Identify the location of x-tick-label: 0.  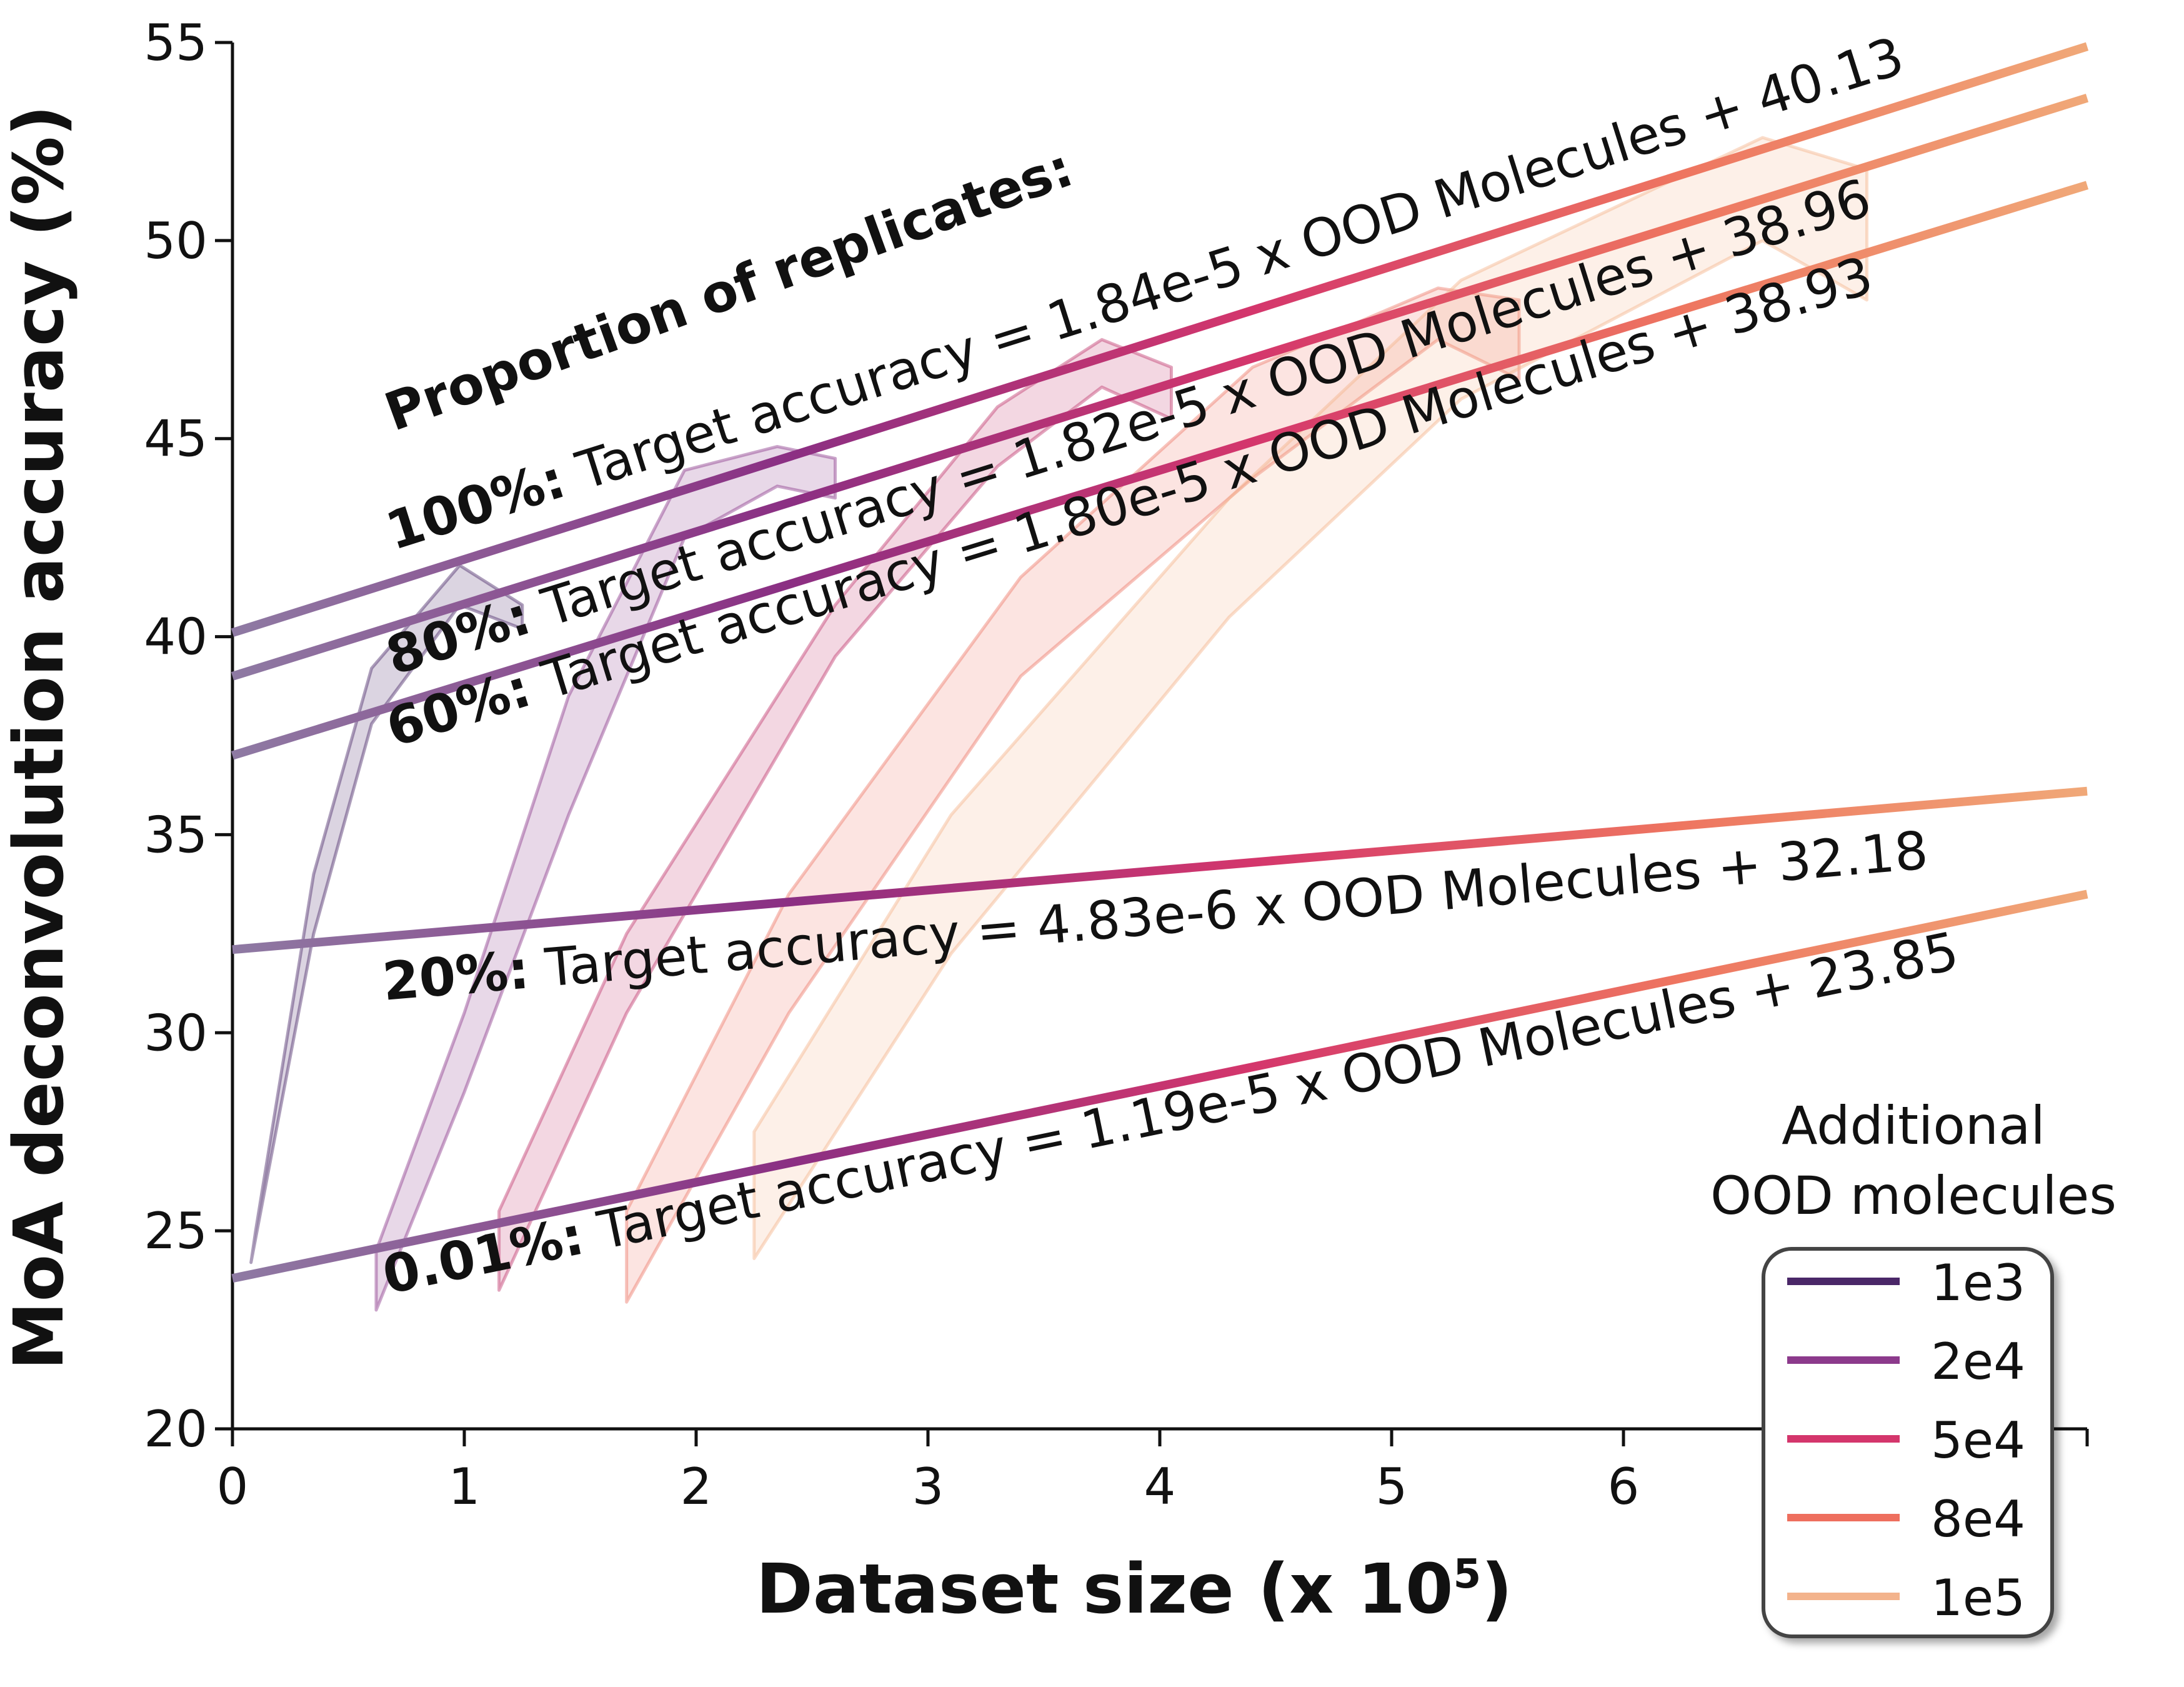
(233, 1487).